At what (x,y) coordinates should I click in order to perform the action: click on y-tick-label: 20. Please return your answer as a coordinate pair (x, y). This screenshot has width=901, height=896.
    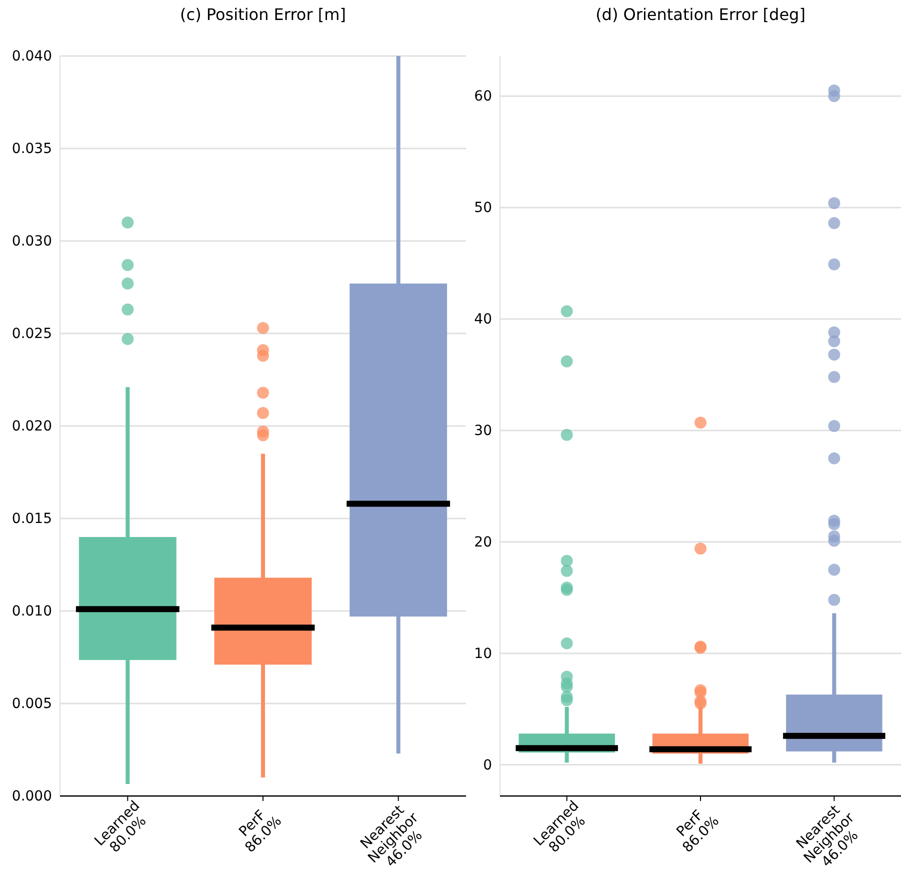
    Looking at the image, I should click on (483, 542).